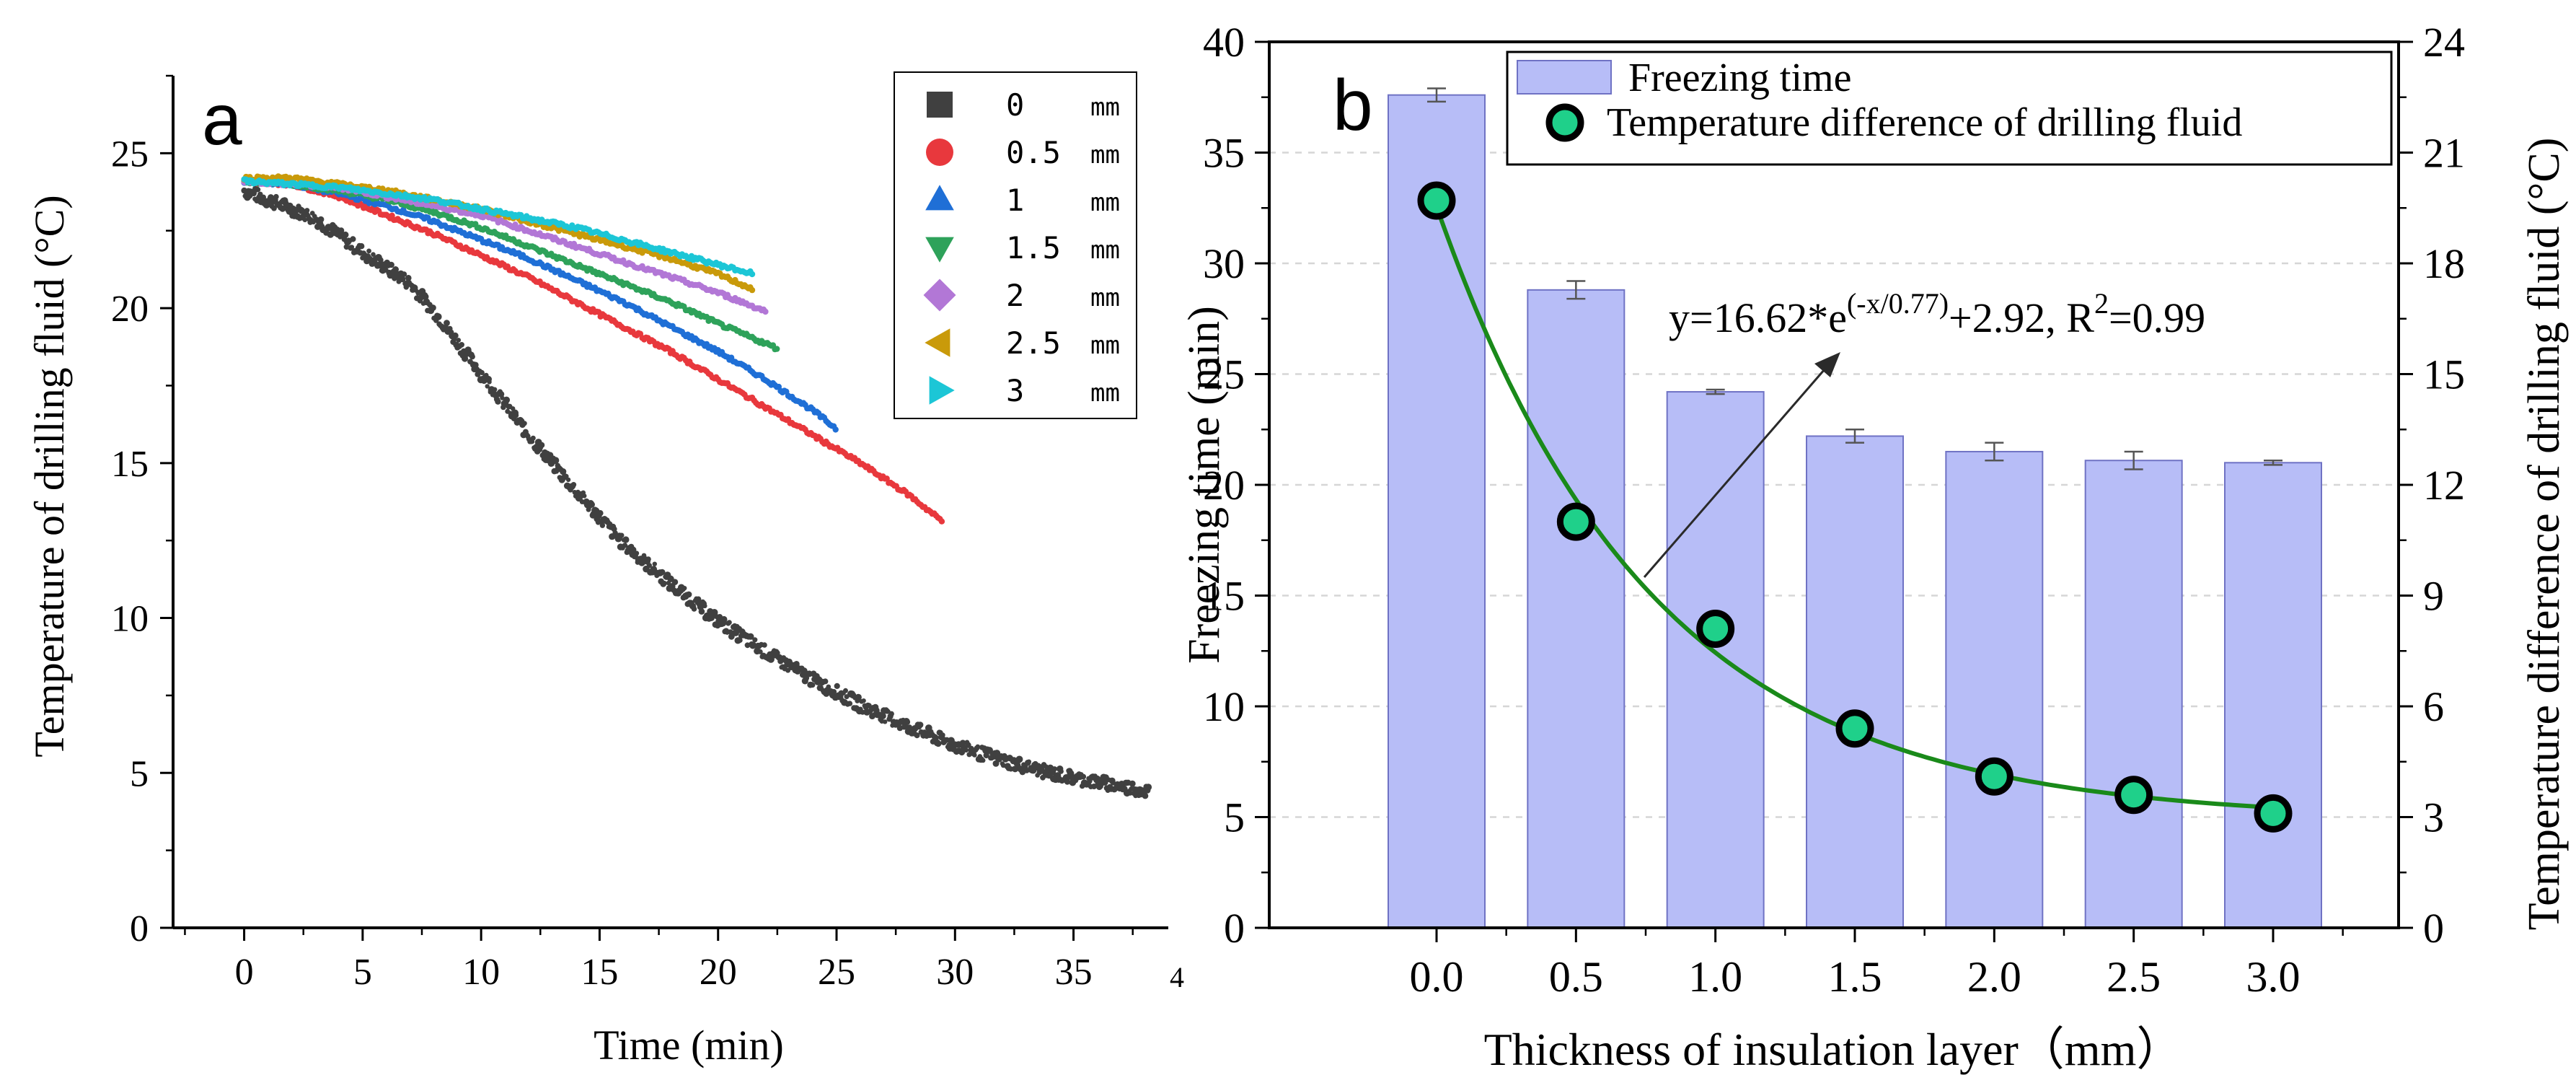 Image resolution: width=2576 pixels, height=1088 pixels. I want to click on left-tick-label: 25, so click(1224, 374).